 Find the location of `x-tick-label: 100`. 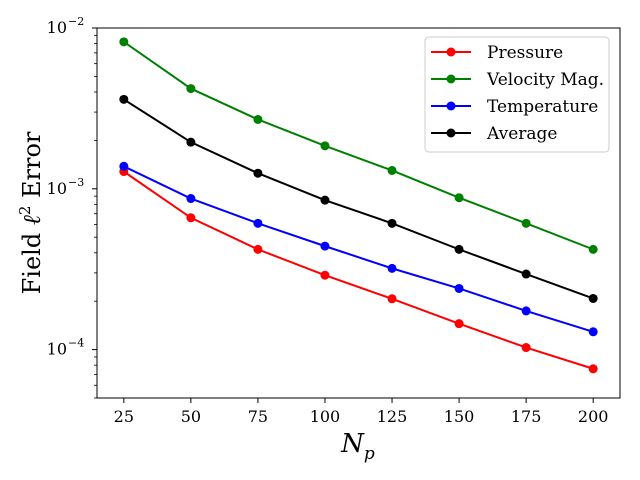

x-tick-label: 100 is located at coordinates (325, 416).